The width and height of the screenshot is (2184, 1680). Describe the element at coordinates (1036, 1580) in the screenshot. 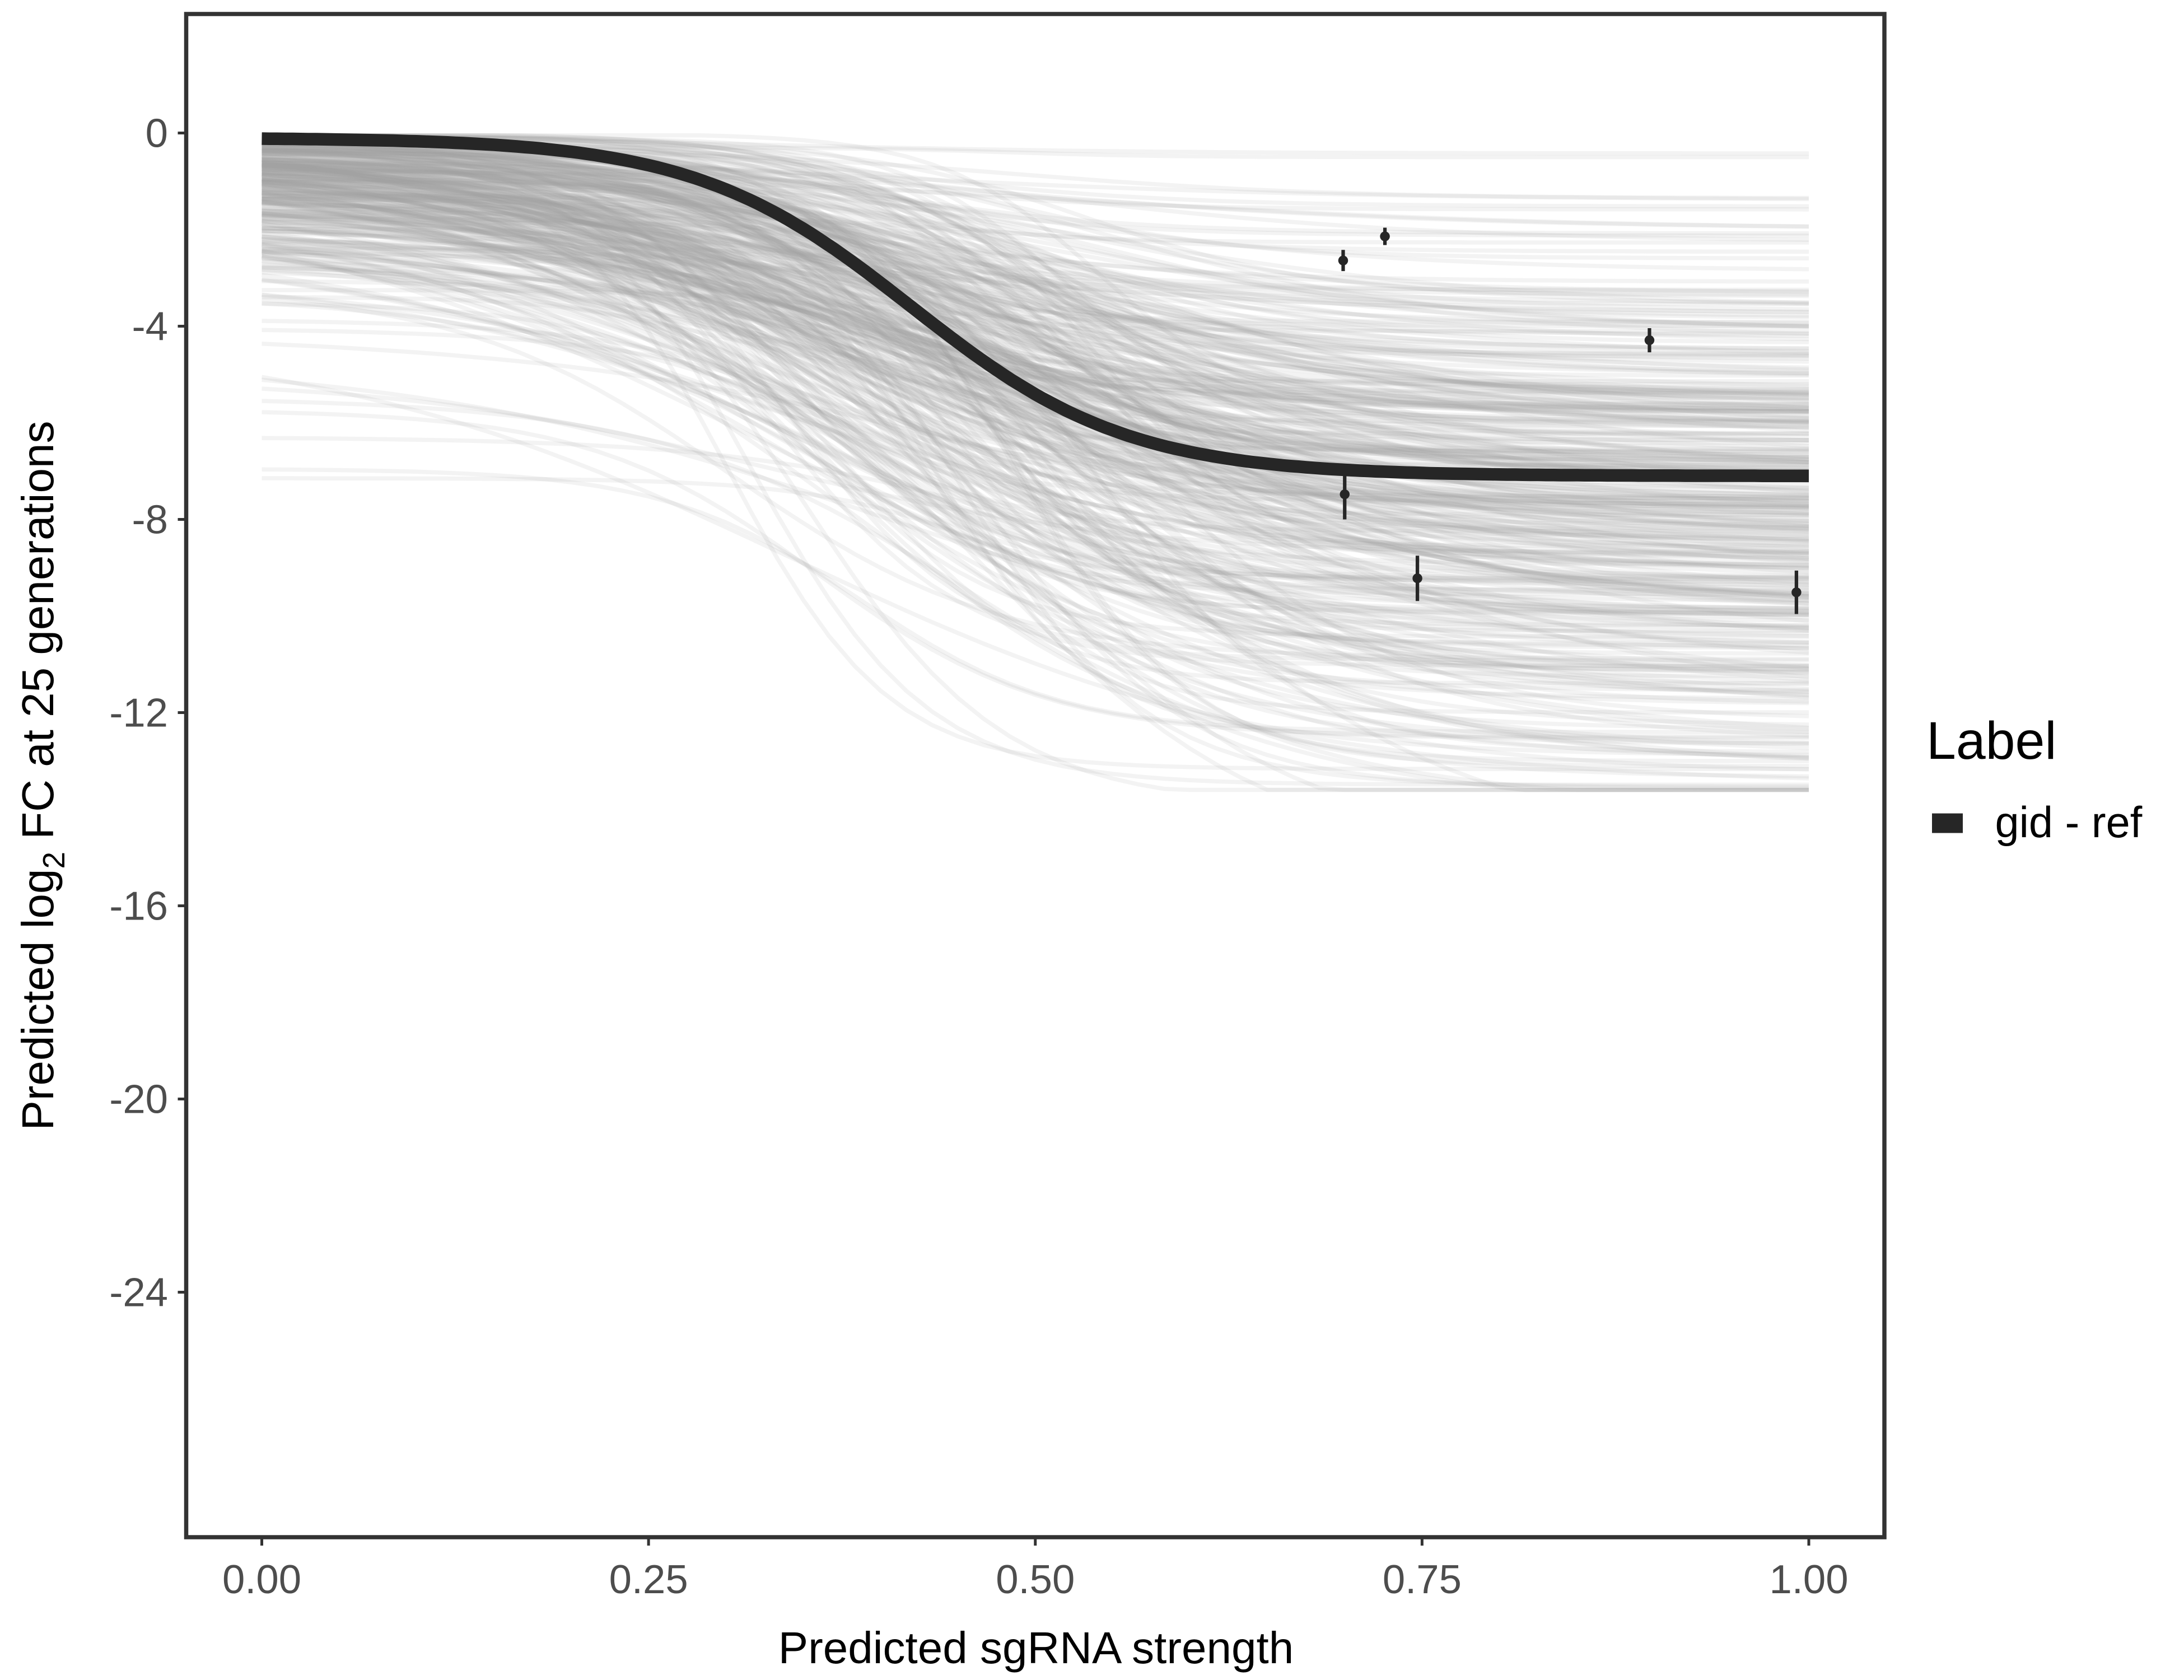

I see `x-tick-label: 0.50` at that location.